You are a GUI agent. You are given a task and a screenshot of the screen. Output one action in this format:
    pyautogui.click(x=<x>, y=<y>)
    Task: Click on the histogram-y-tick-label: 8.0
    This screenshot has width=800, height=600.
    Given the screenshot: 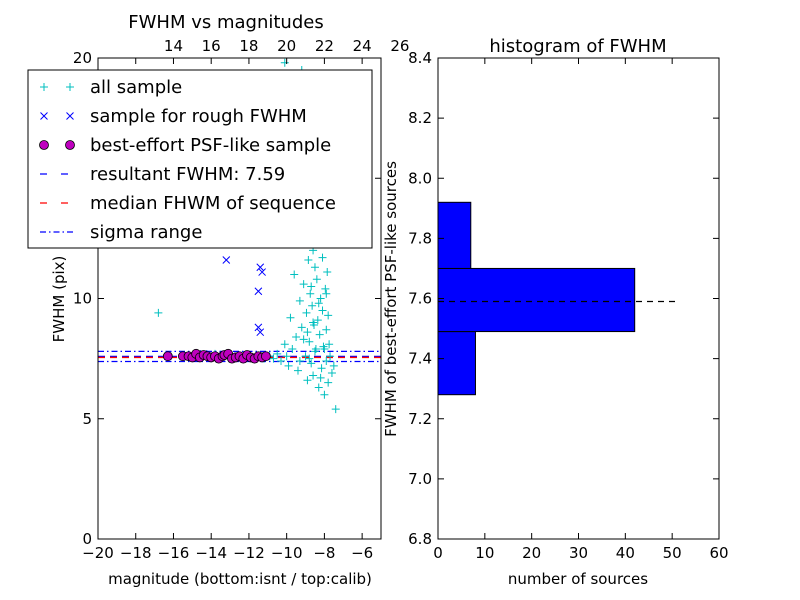 What is the action you would take?
    pyautogui.click(x=420, y=178)
    